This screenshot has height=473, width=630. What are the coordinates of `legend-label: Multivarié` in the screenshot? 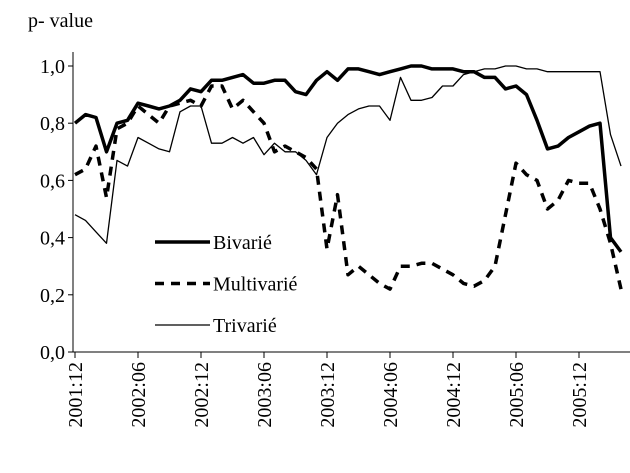 It's located at (255, 285).